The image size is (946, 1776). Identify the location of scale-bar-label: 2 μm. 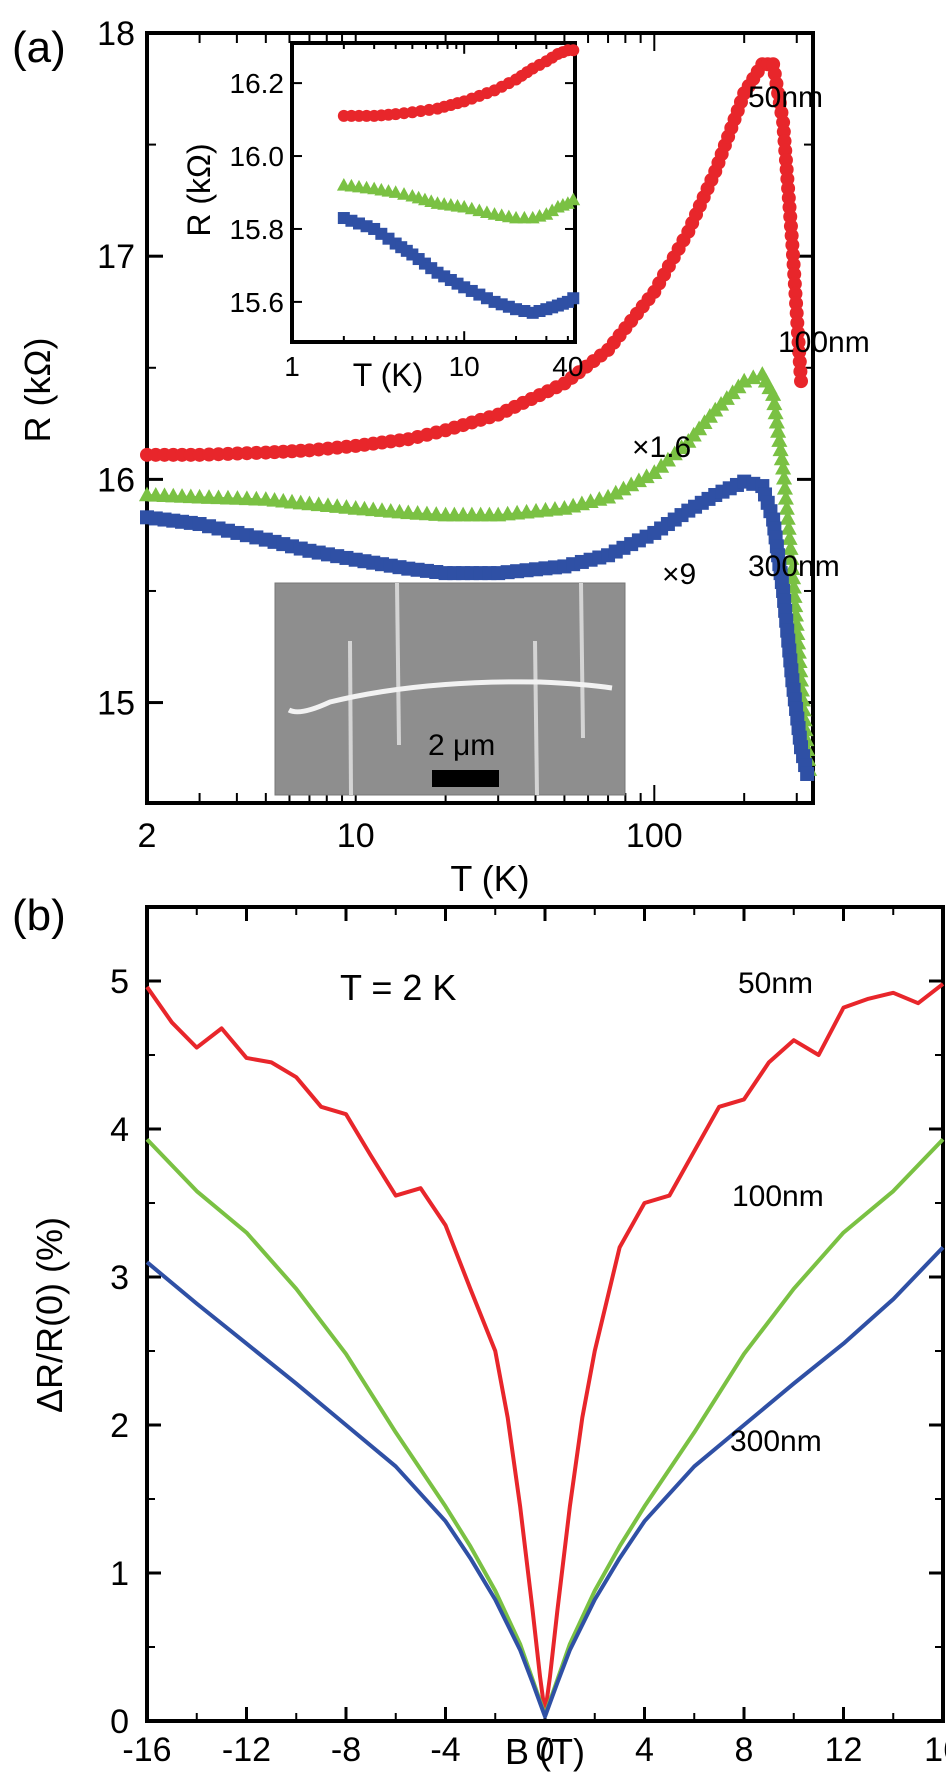
(461, 745).